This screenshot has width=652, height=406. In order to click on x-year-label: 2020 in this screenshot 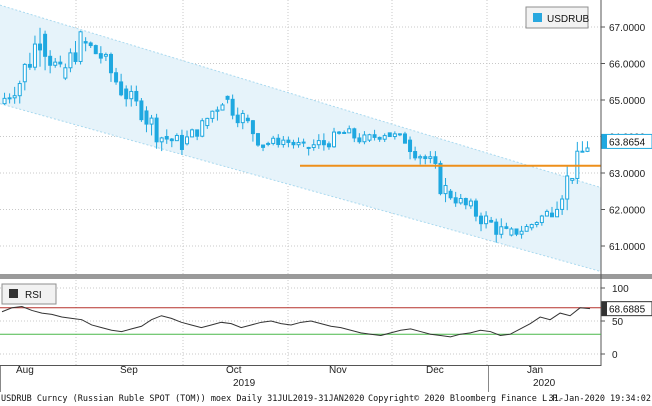, I will do `click(544, 383)`.